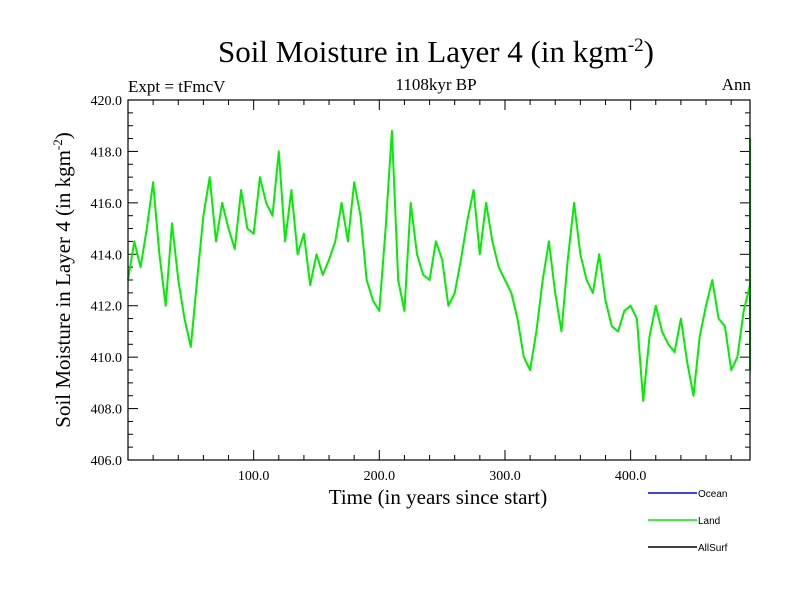 The image size is (800, 600). I want to click on legend-label-land: Land, so click(709, 521).